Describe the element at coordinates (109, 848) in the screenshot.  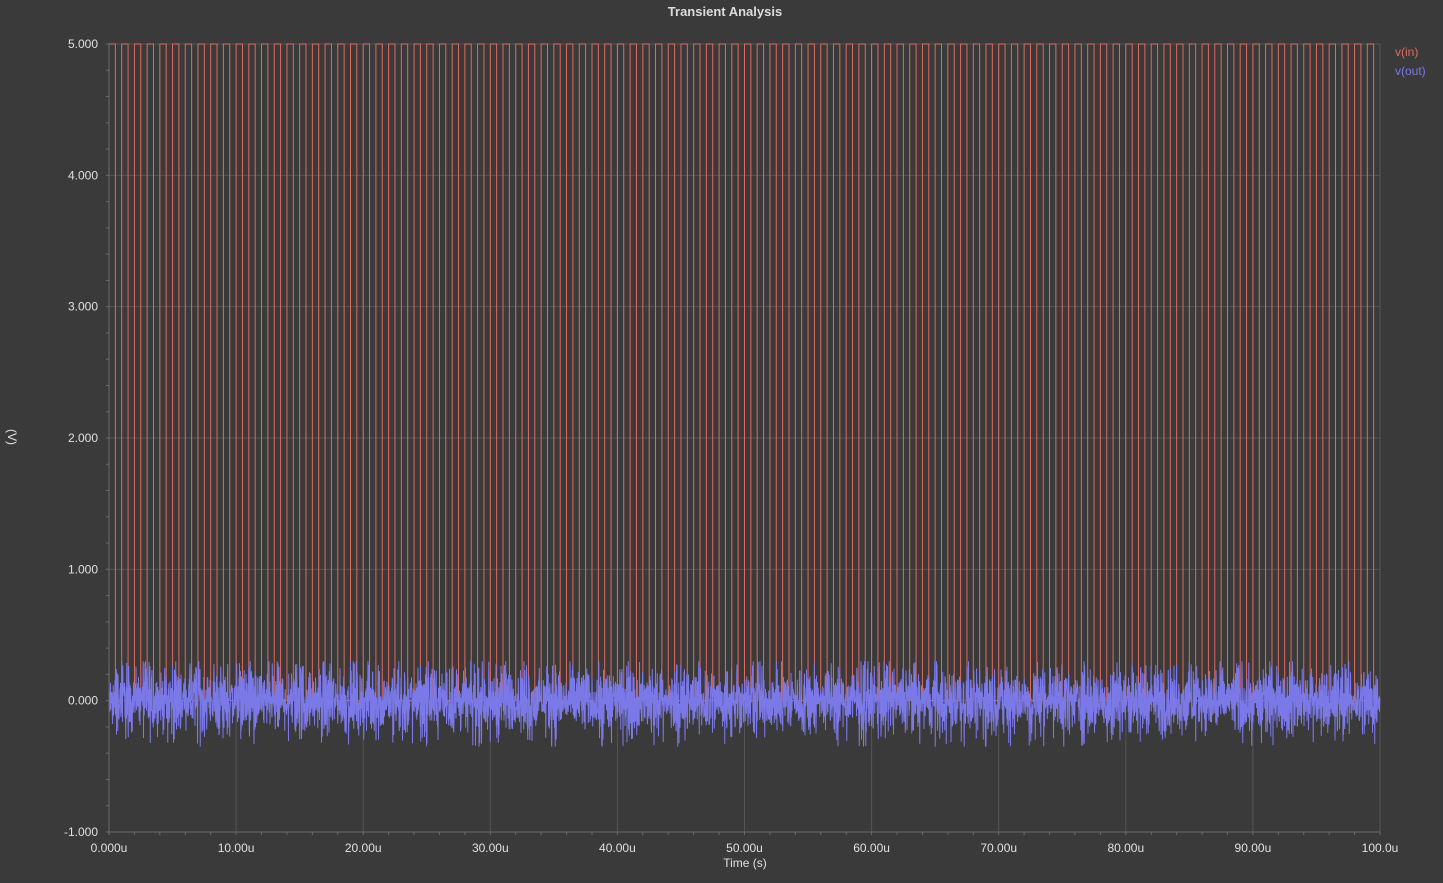
I see `x-tick-label: 0.000u` at that location.